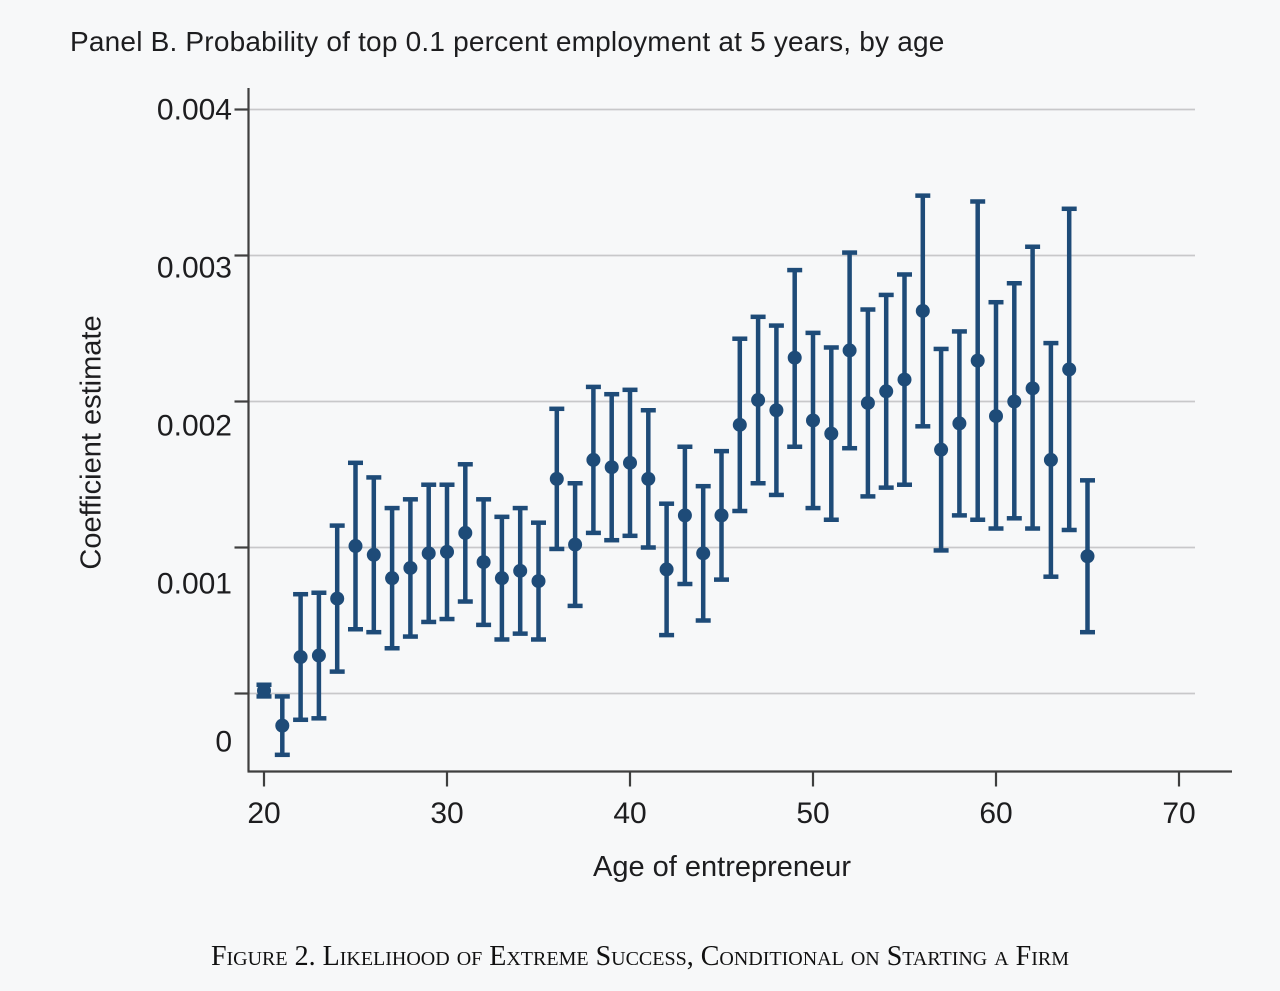 This screenshot has width=1280, height=991. I want to click on y-tick-label: 0, so click(223, 742).